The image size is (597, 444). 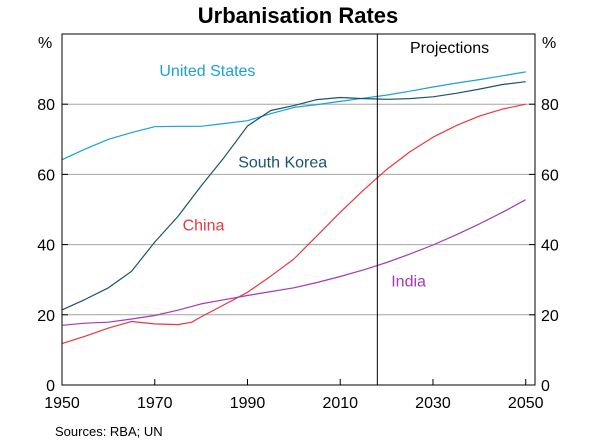 I want to click on series-label-south-korea: South Korea, so click(x=282, y=162).